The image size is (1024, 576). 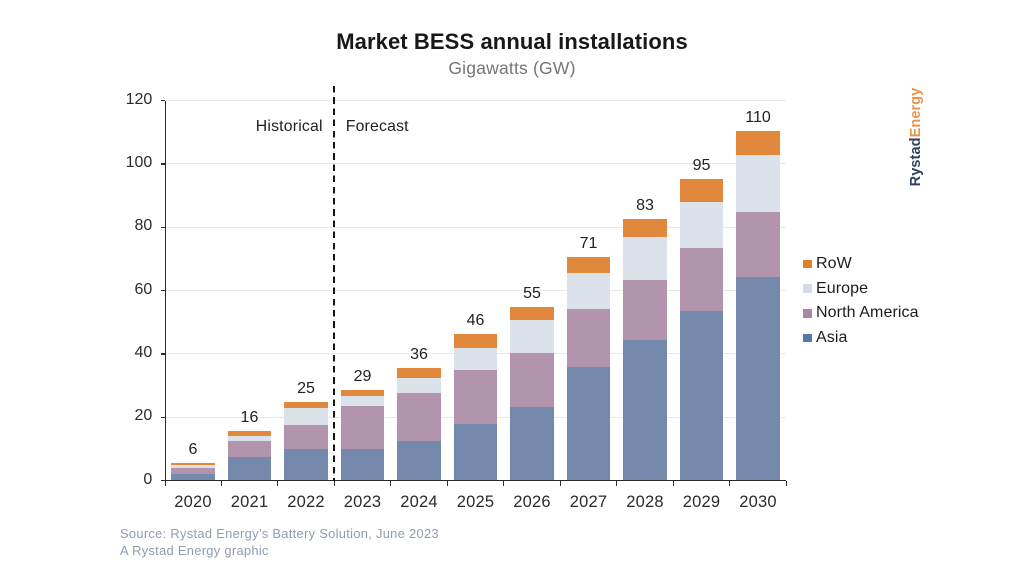 What do you see at coordinates (645, 259) in the screenshot?
I see `bar-2028-europe` at bounding box center [645, 259].